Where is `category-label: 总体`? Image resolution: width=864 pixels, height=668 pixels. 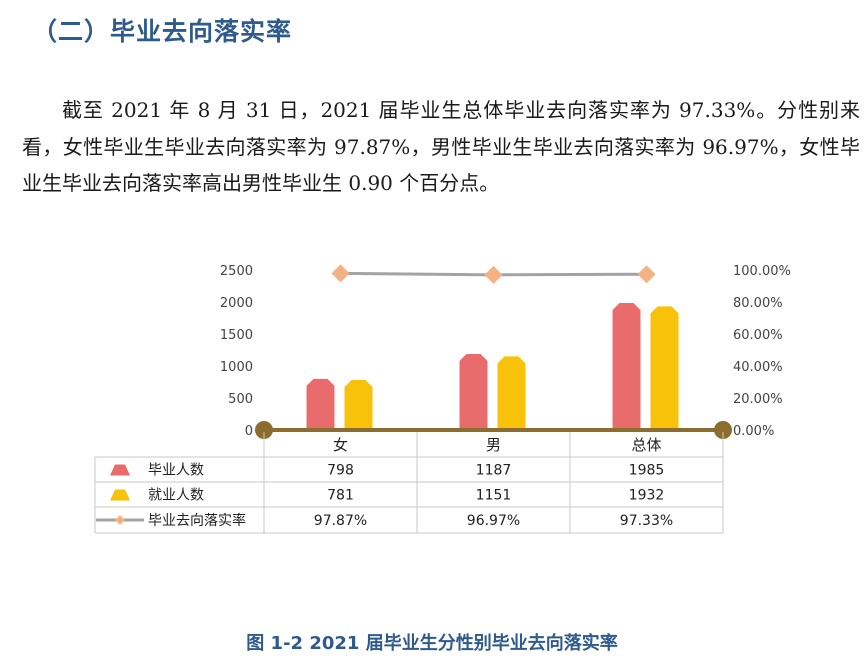 category-label: 总体 is located at coordinates (646, 445).